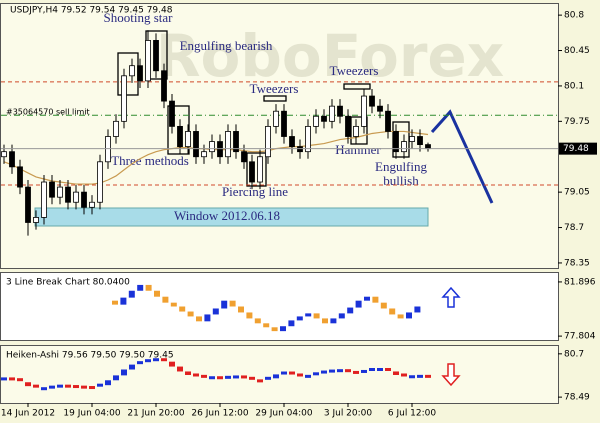 This screenshot has width=600, height=423. What do you see at coordinates (90, 356) in the screenshot?
I see `panel-title: Heiken-Ashi 79.56 79.50 79.50 79.45` at bounding box center [90, 356].